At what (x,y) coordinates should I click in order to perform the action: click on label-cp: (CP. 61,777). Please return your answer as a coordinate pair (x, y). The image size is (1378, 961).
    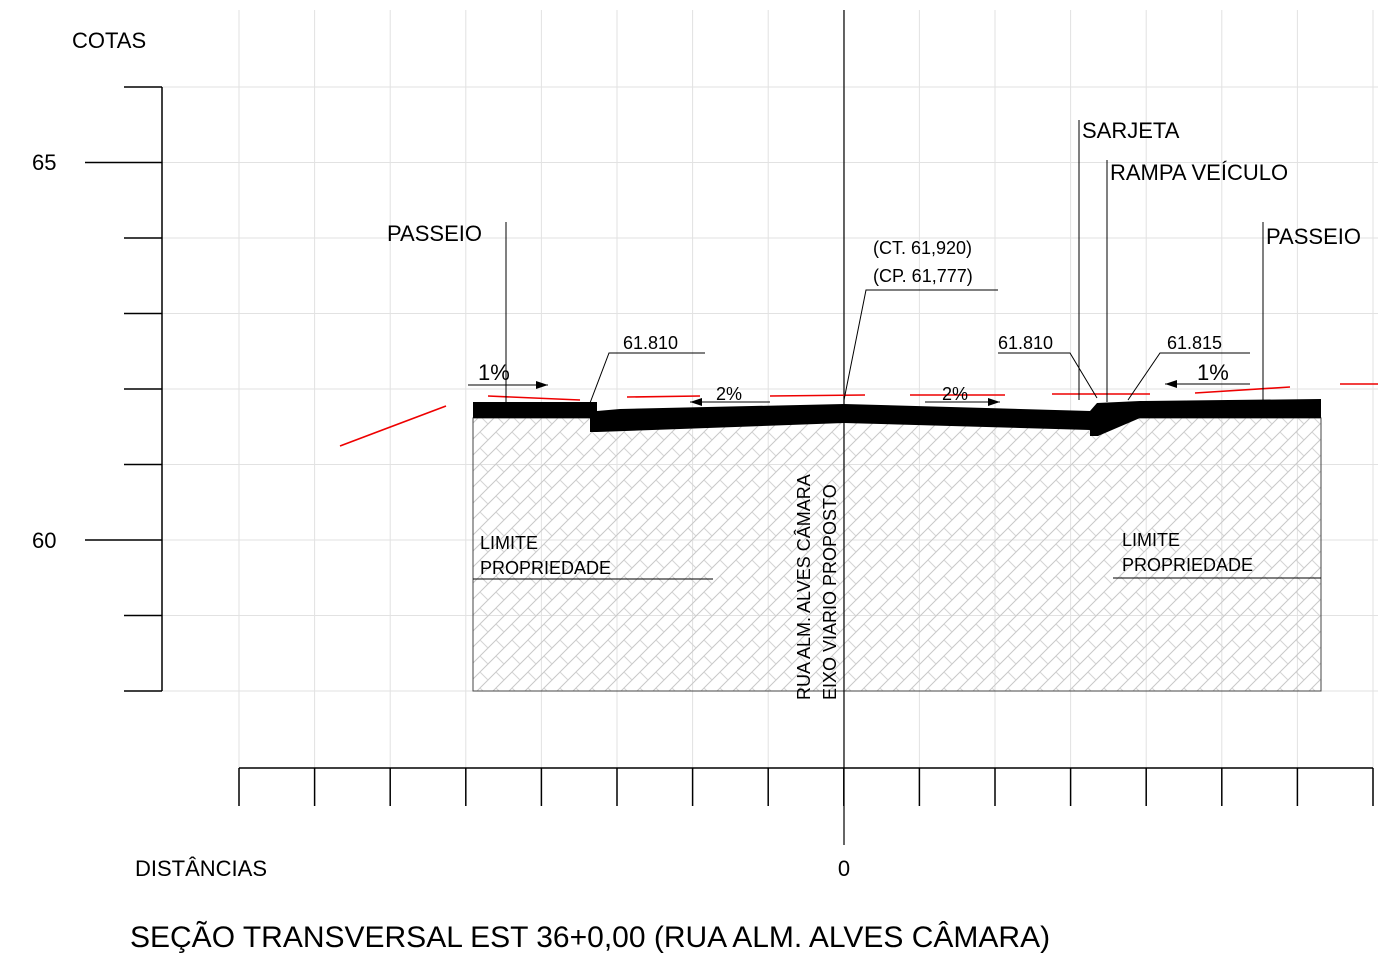
    Looking at the image, I should click on (923, 276).